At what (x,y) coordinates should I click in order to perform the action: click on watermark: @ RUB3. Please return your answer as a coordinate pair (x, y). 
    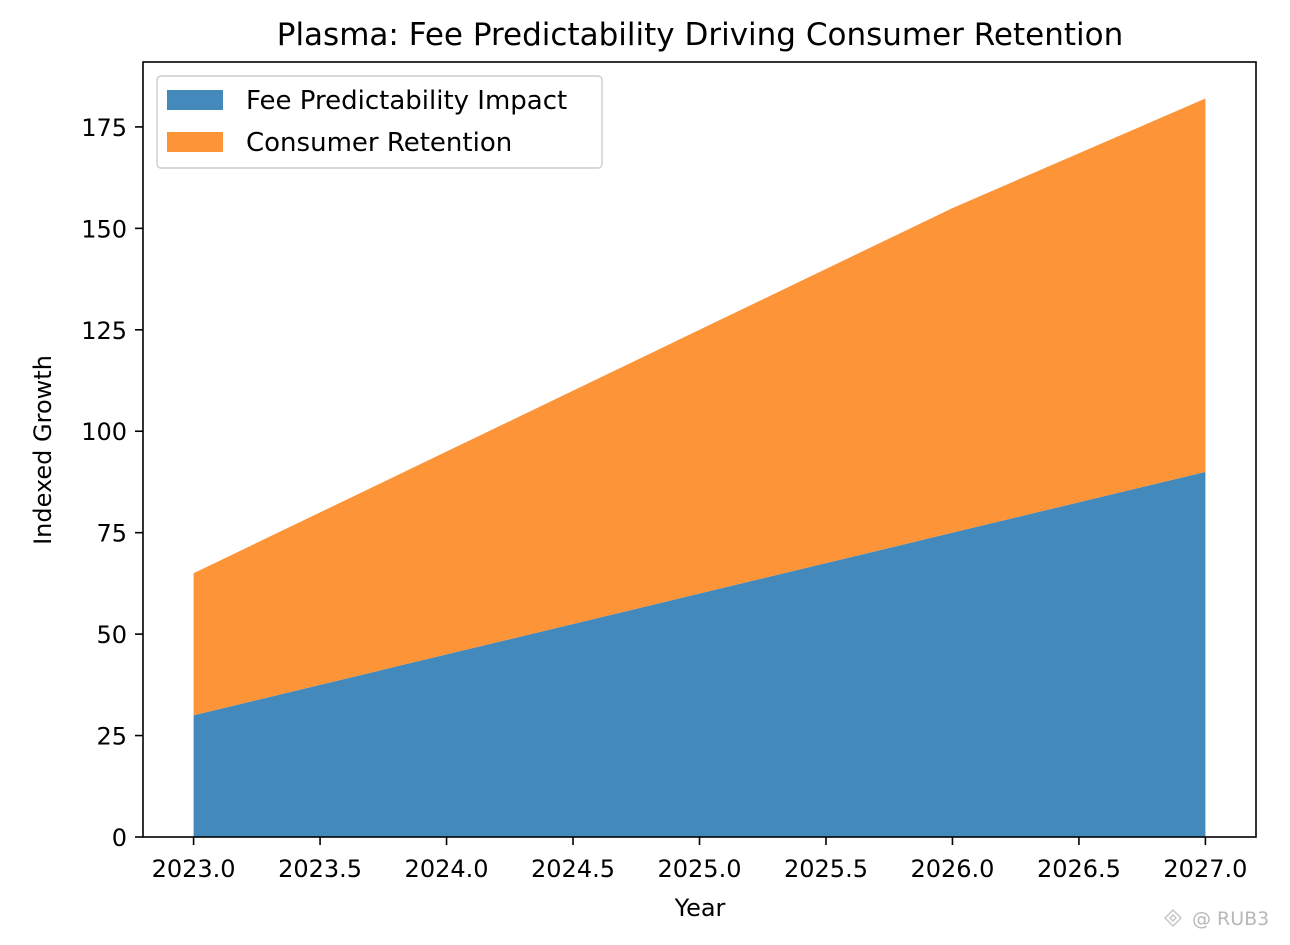
    Looking at the image, I should click on (1216, 919).